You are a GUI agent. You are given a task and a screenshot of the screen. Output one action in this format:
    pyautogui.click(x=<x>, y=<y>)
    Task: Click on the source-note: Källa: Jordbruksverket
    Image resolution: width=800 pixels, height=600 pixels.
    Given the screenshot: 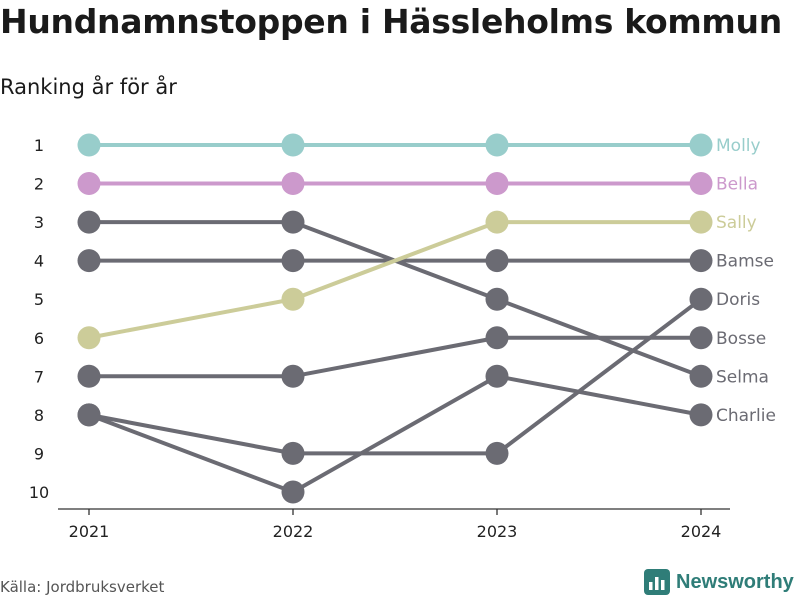 What is the action you would take?
    pyautogui.click(x=82, y=587)
    